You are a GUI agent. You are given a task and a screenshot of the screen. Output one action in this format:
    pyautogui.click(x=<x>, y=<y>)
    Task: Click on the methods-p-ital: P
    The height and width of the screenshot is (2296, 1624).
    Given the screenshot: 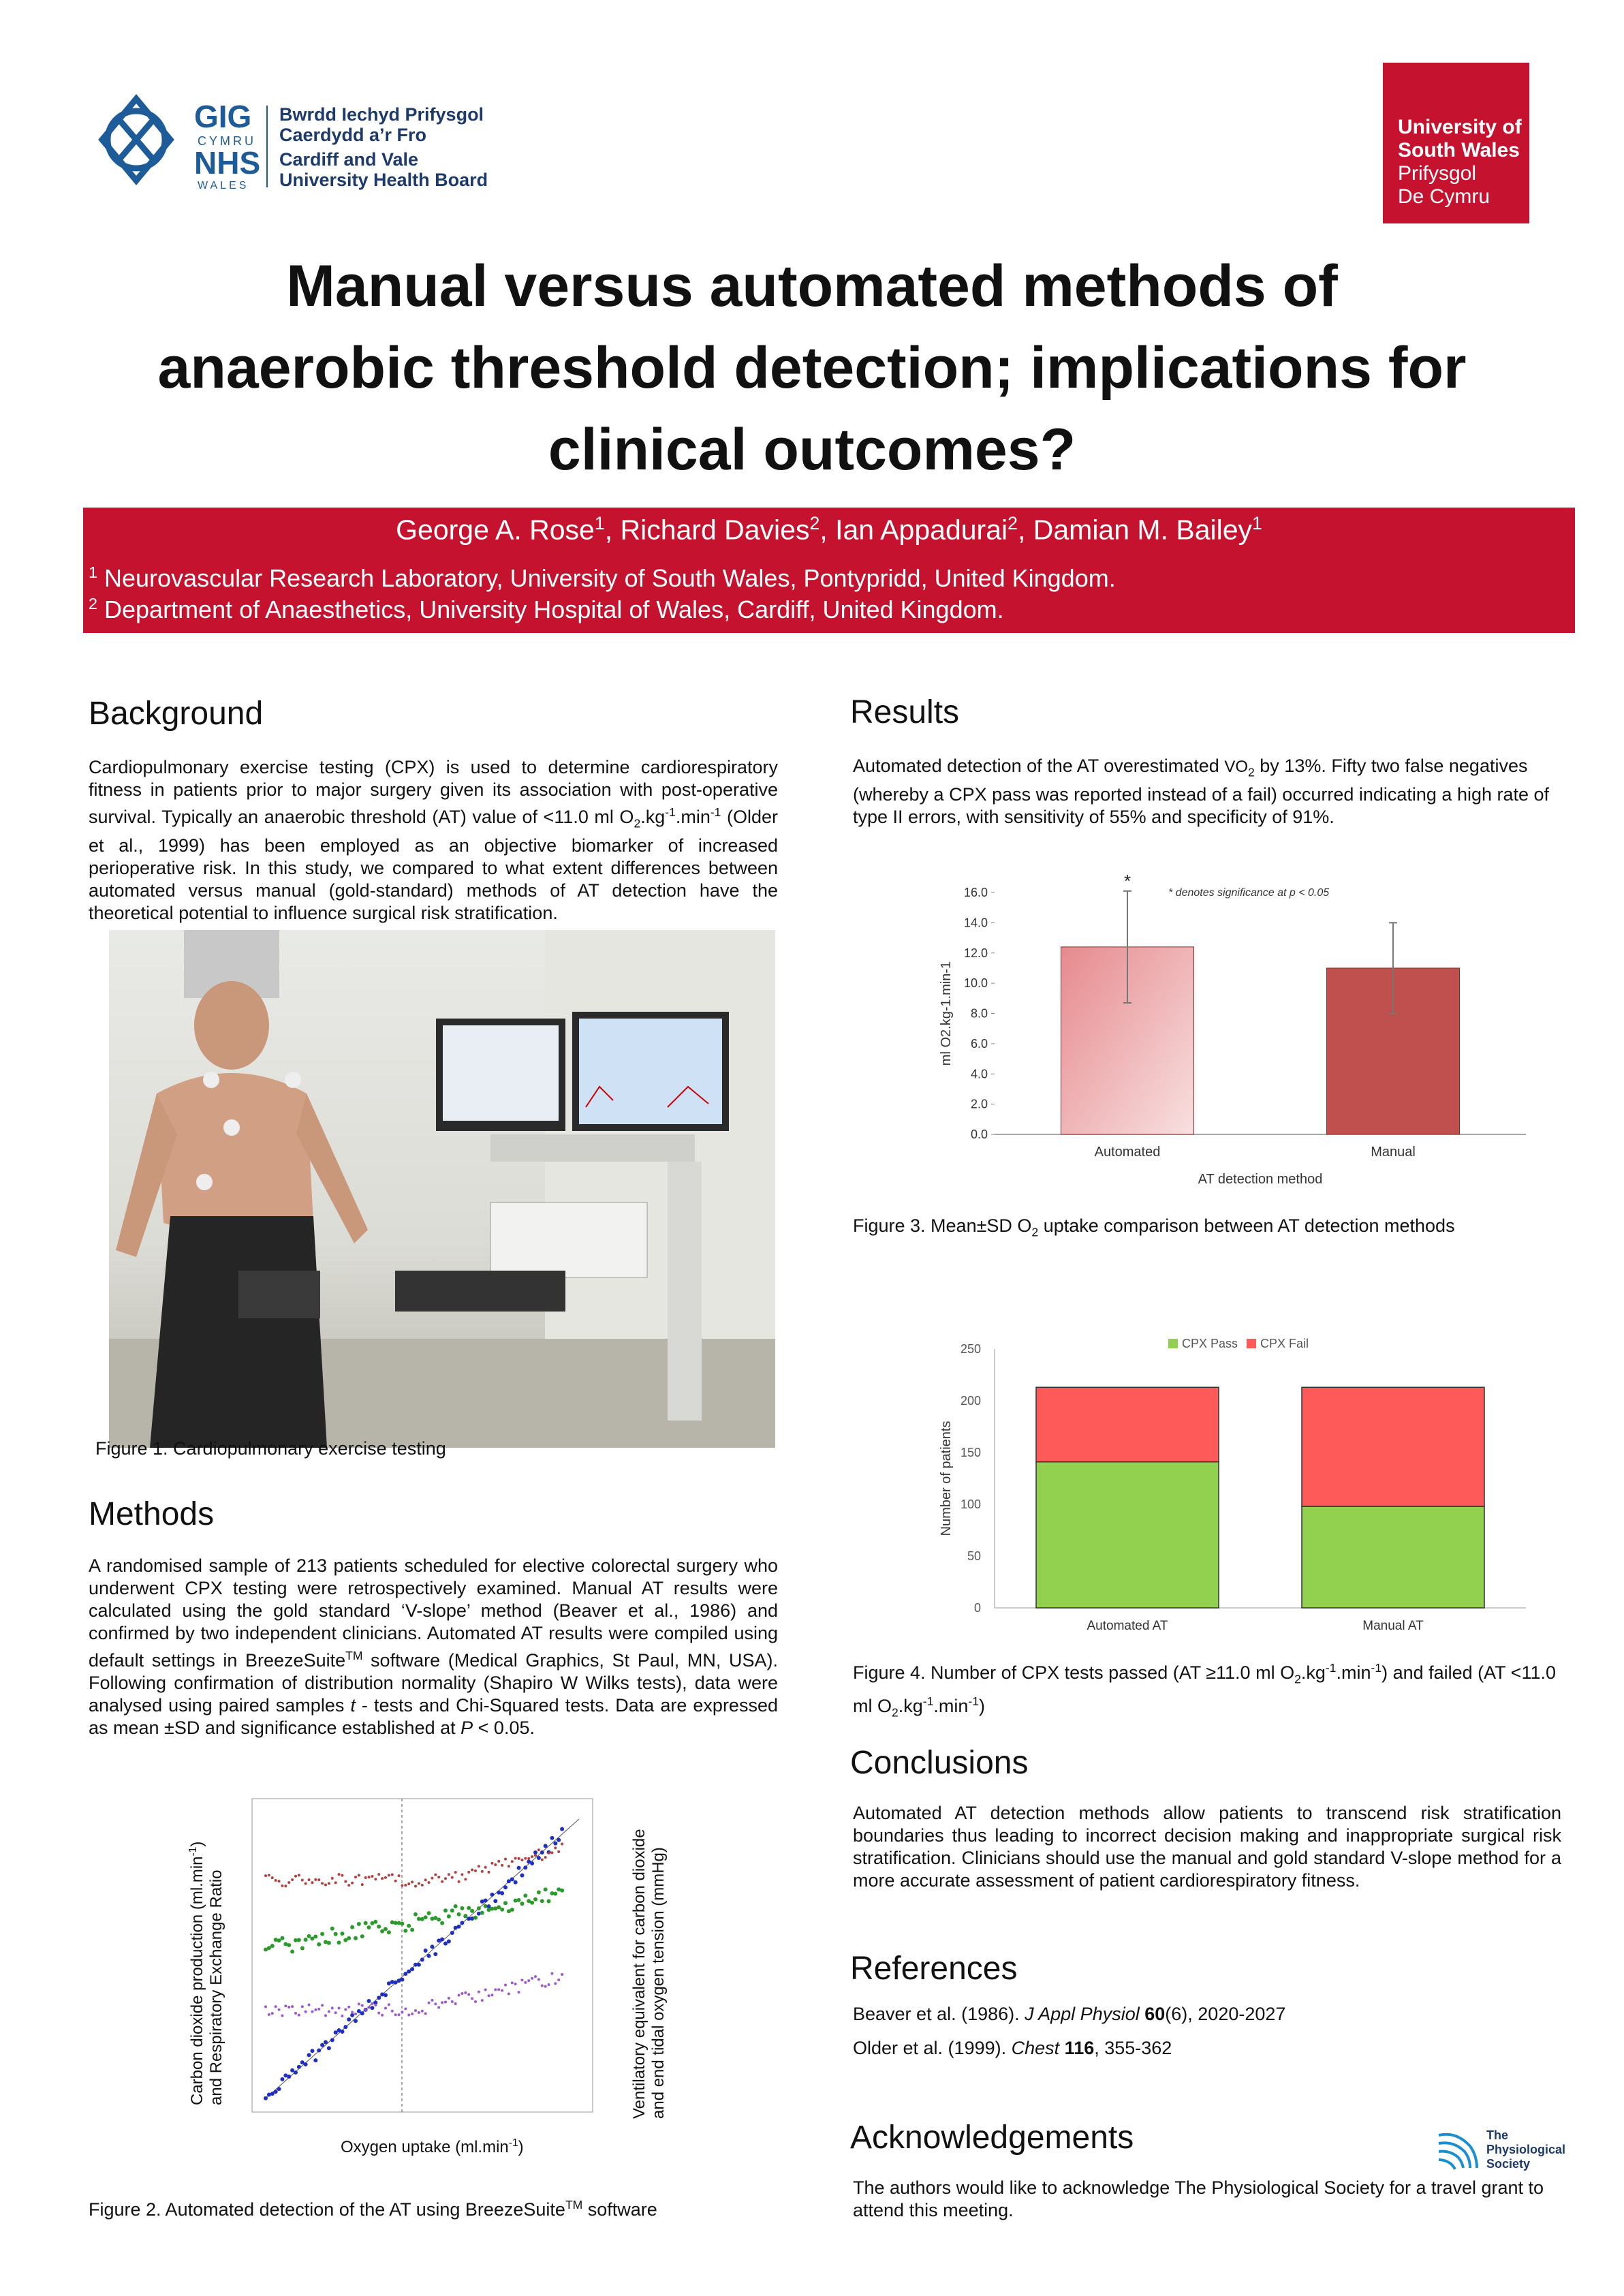 What is the action you would take?
    pyautogui.click(x=466, y=1728)
    